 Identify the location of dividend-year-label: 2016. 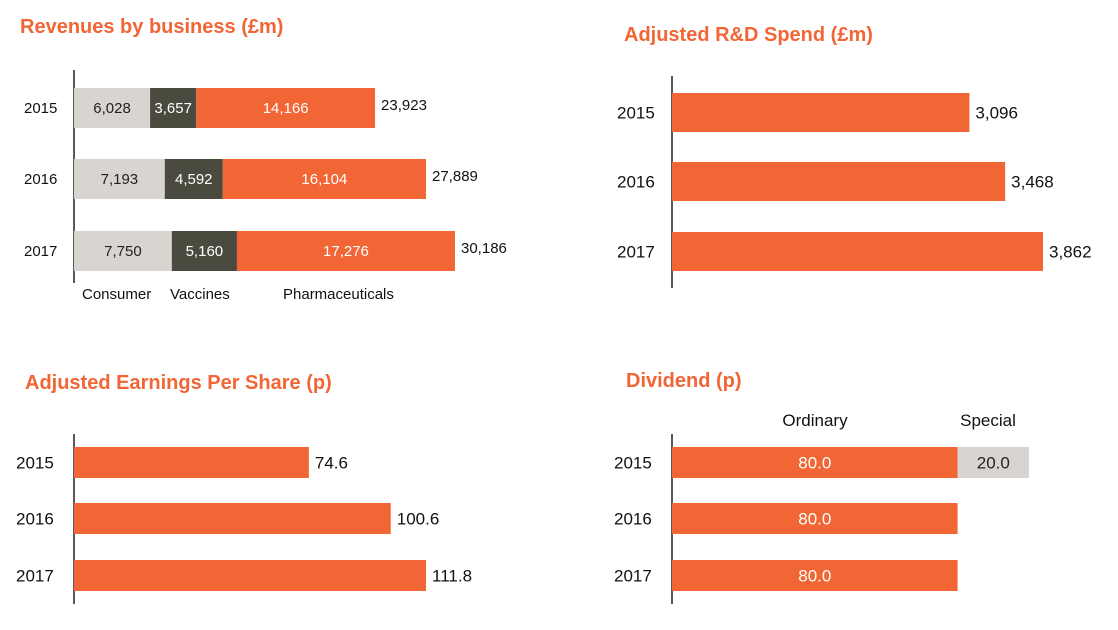
(633, 519).